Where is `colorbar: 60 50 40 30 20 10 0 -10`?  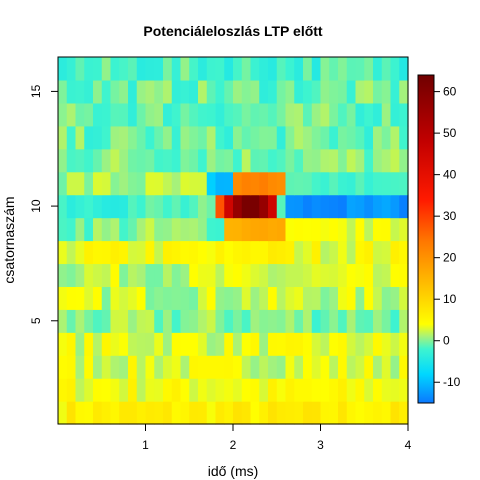
colorbar: 60 50 40 30 20 10 0 -10 is located at coordinates (439, 239).